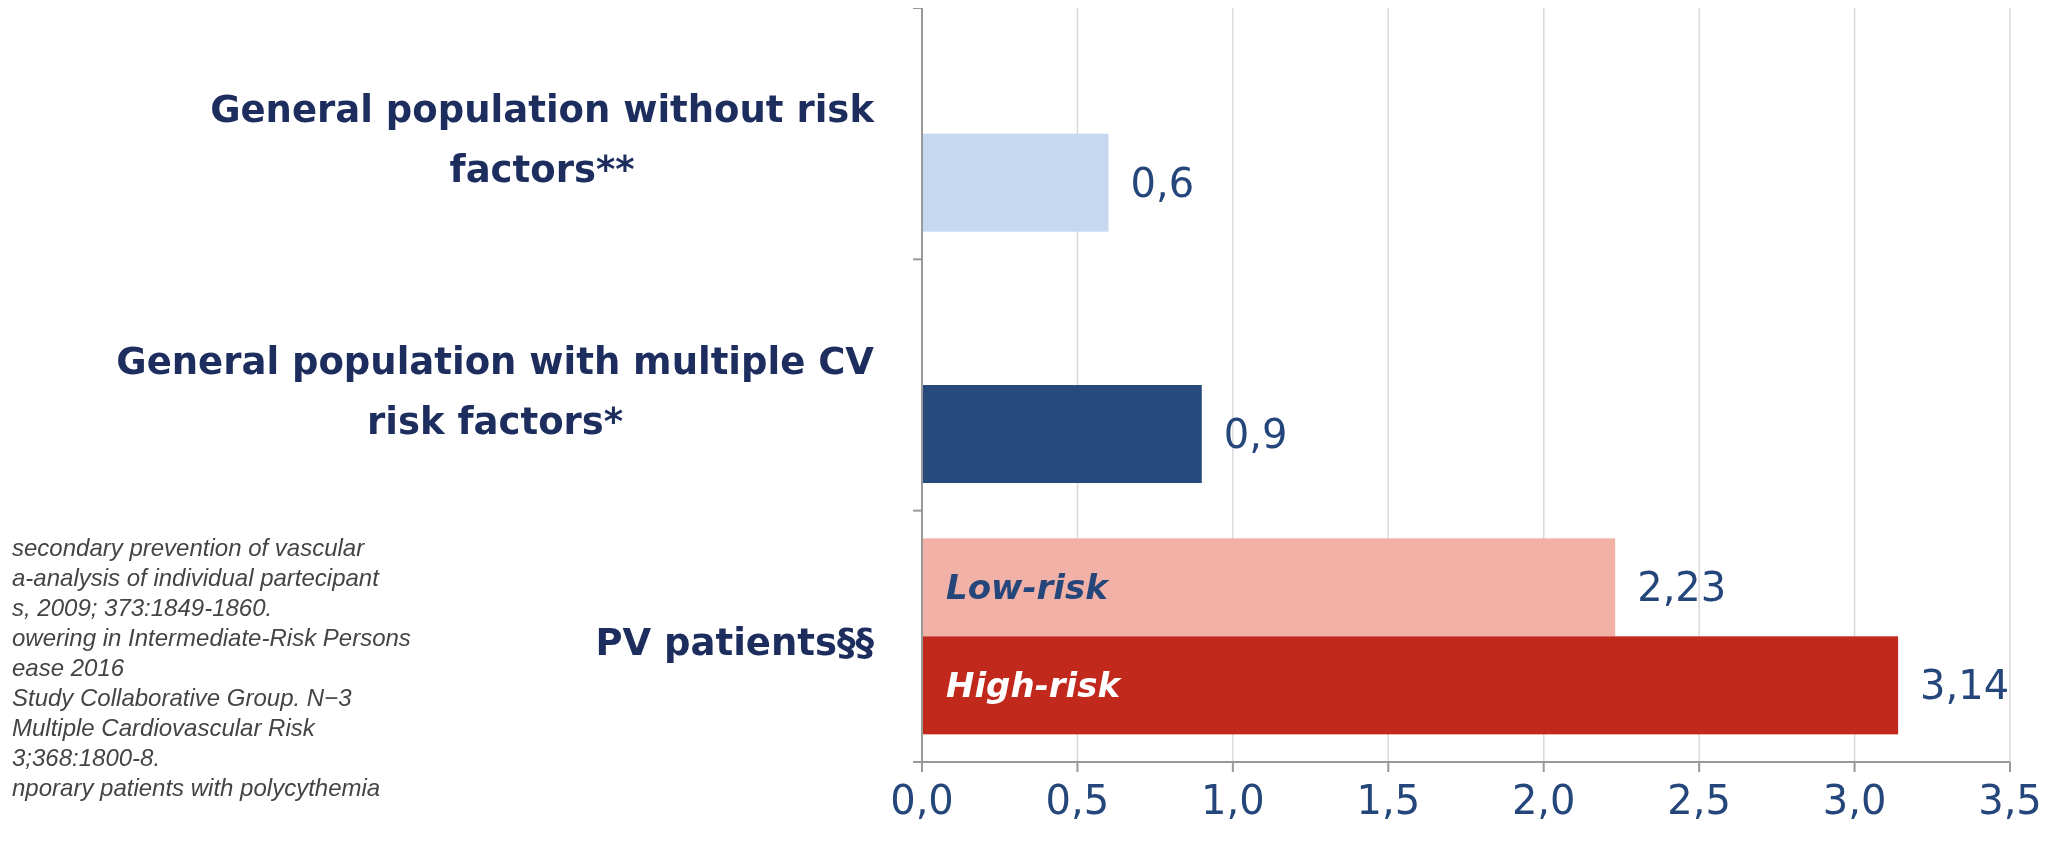  What do you see at coordinates (1233, 800) in the screenshot?
I see `x-tick-label: 1,0` at bounding box center [1233, 800].